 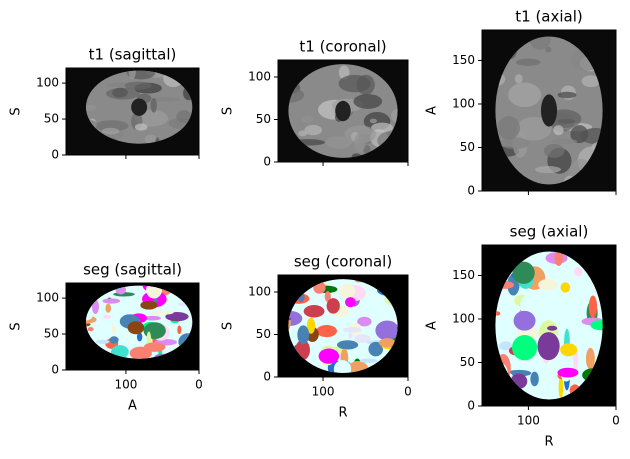 I want to click on axes-title: seg (coronal), so click(x=343, y=262).